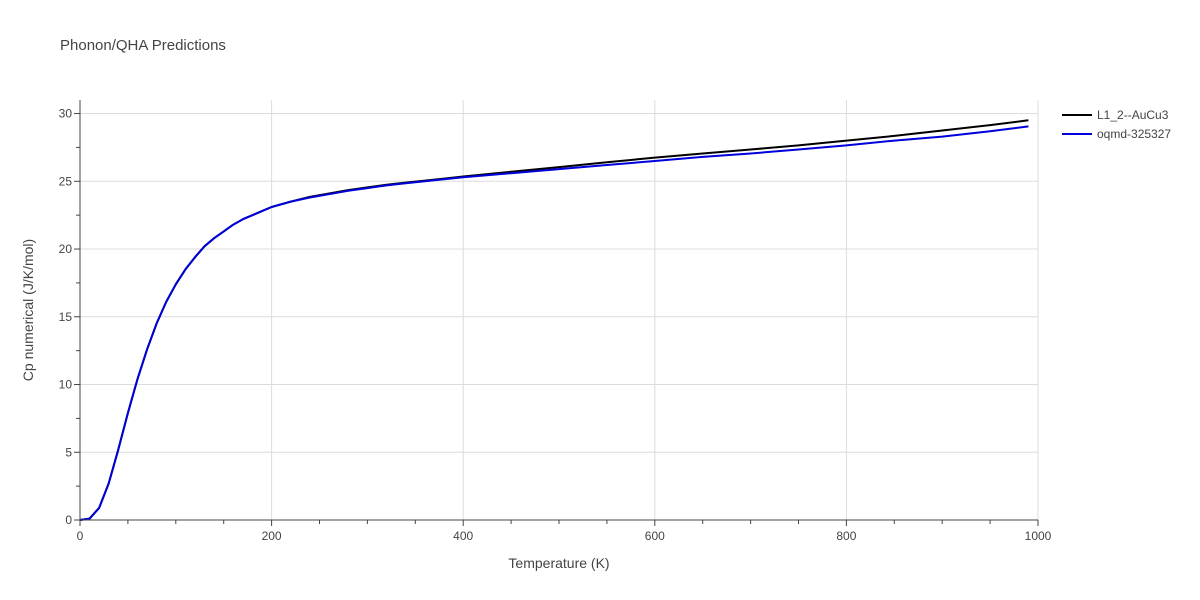  Describe the element at coordinates (463, 536) in the screenshot. I see `x-tick-label: 400` at that location.